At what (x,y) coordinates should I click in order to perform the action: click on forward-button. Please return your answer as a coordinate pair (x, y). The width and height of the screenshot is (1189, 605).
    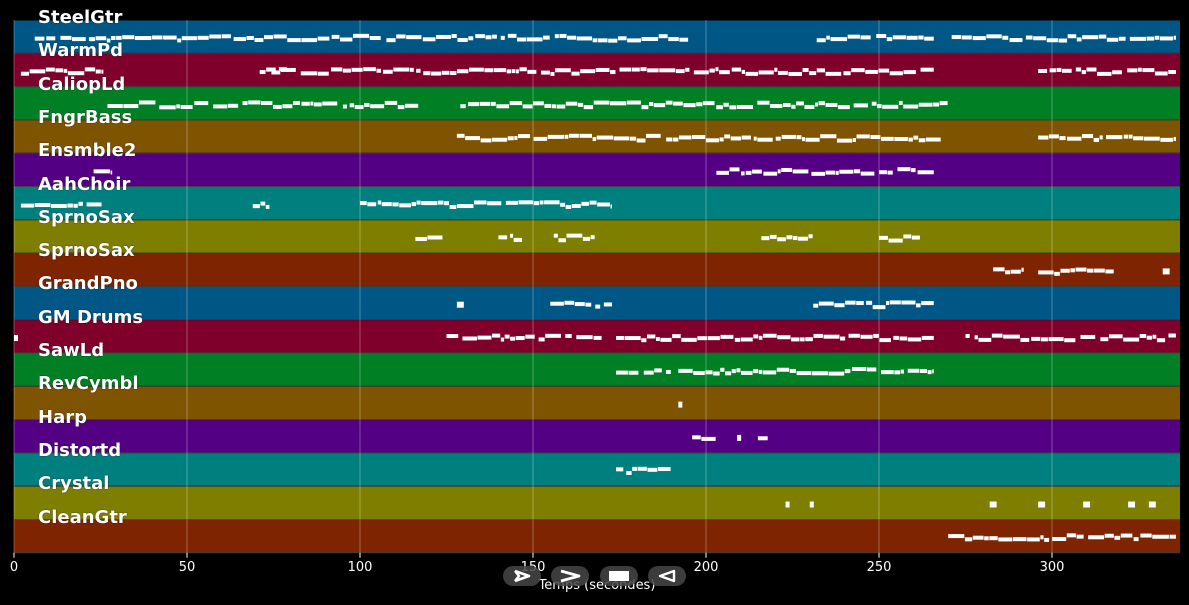
    Looking at the image, I should click on (570, 576).